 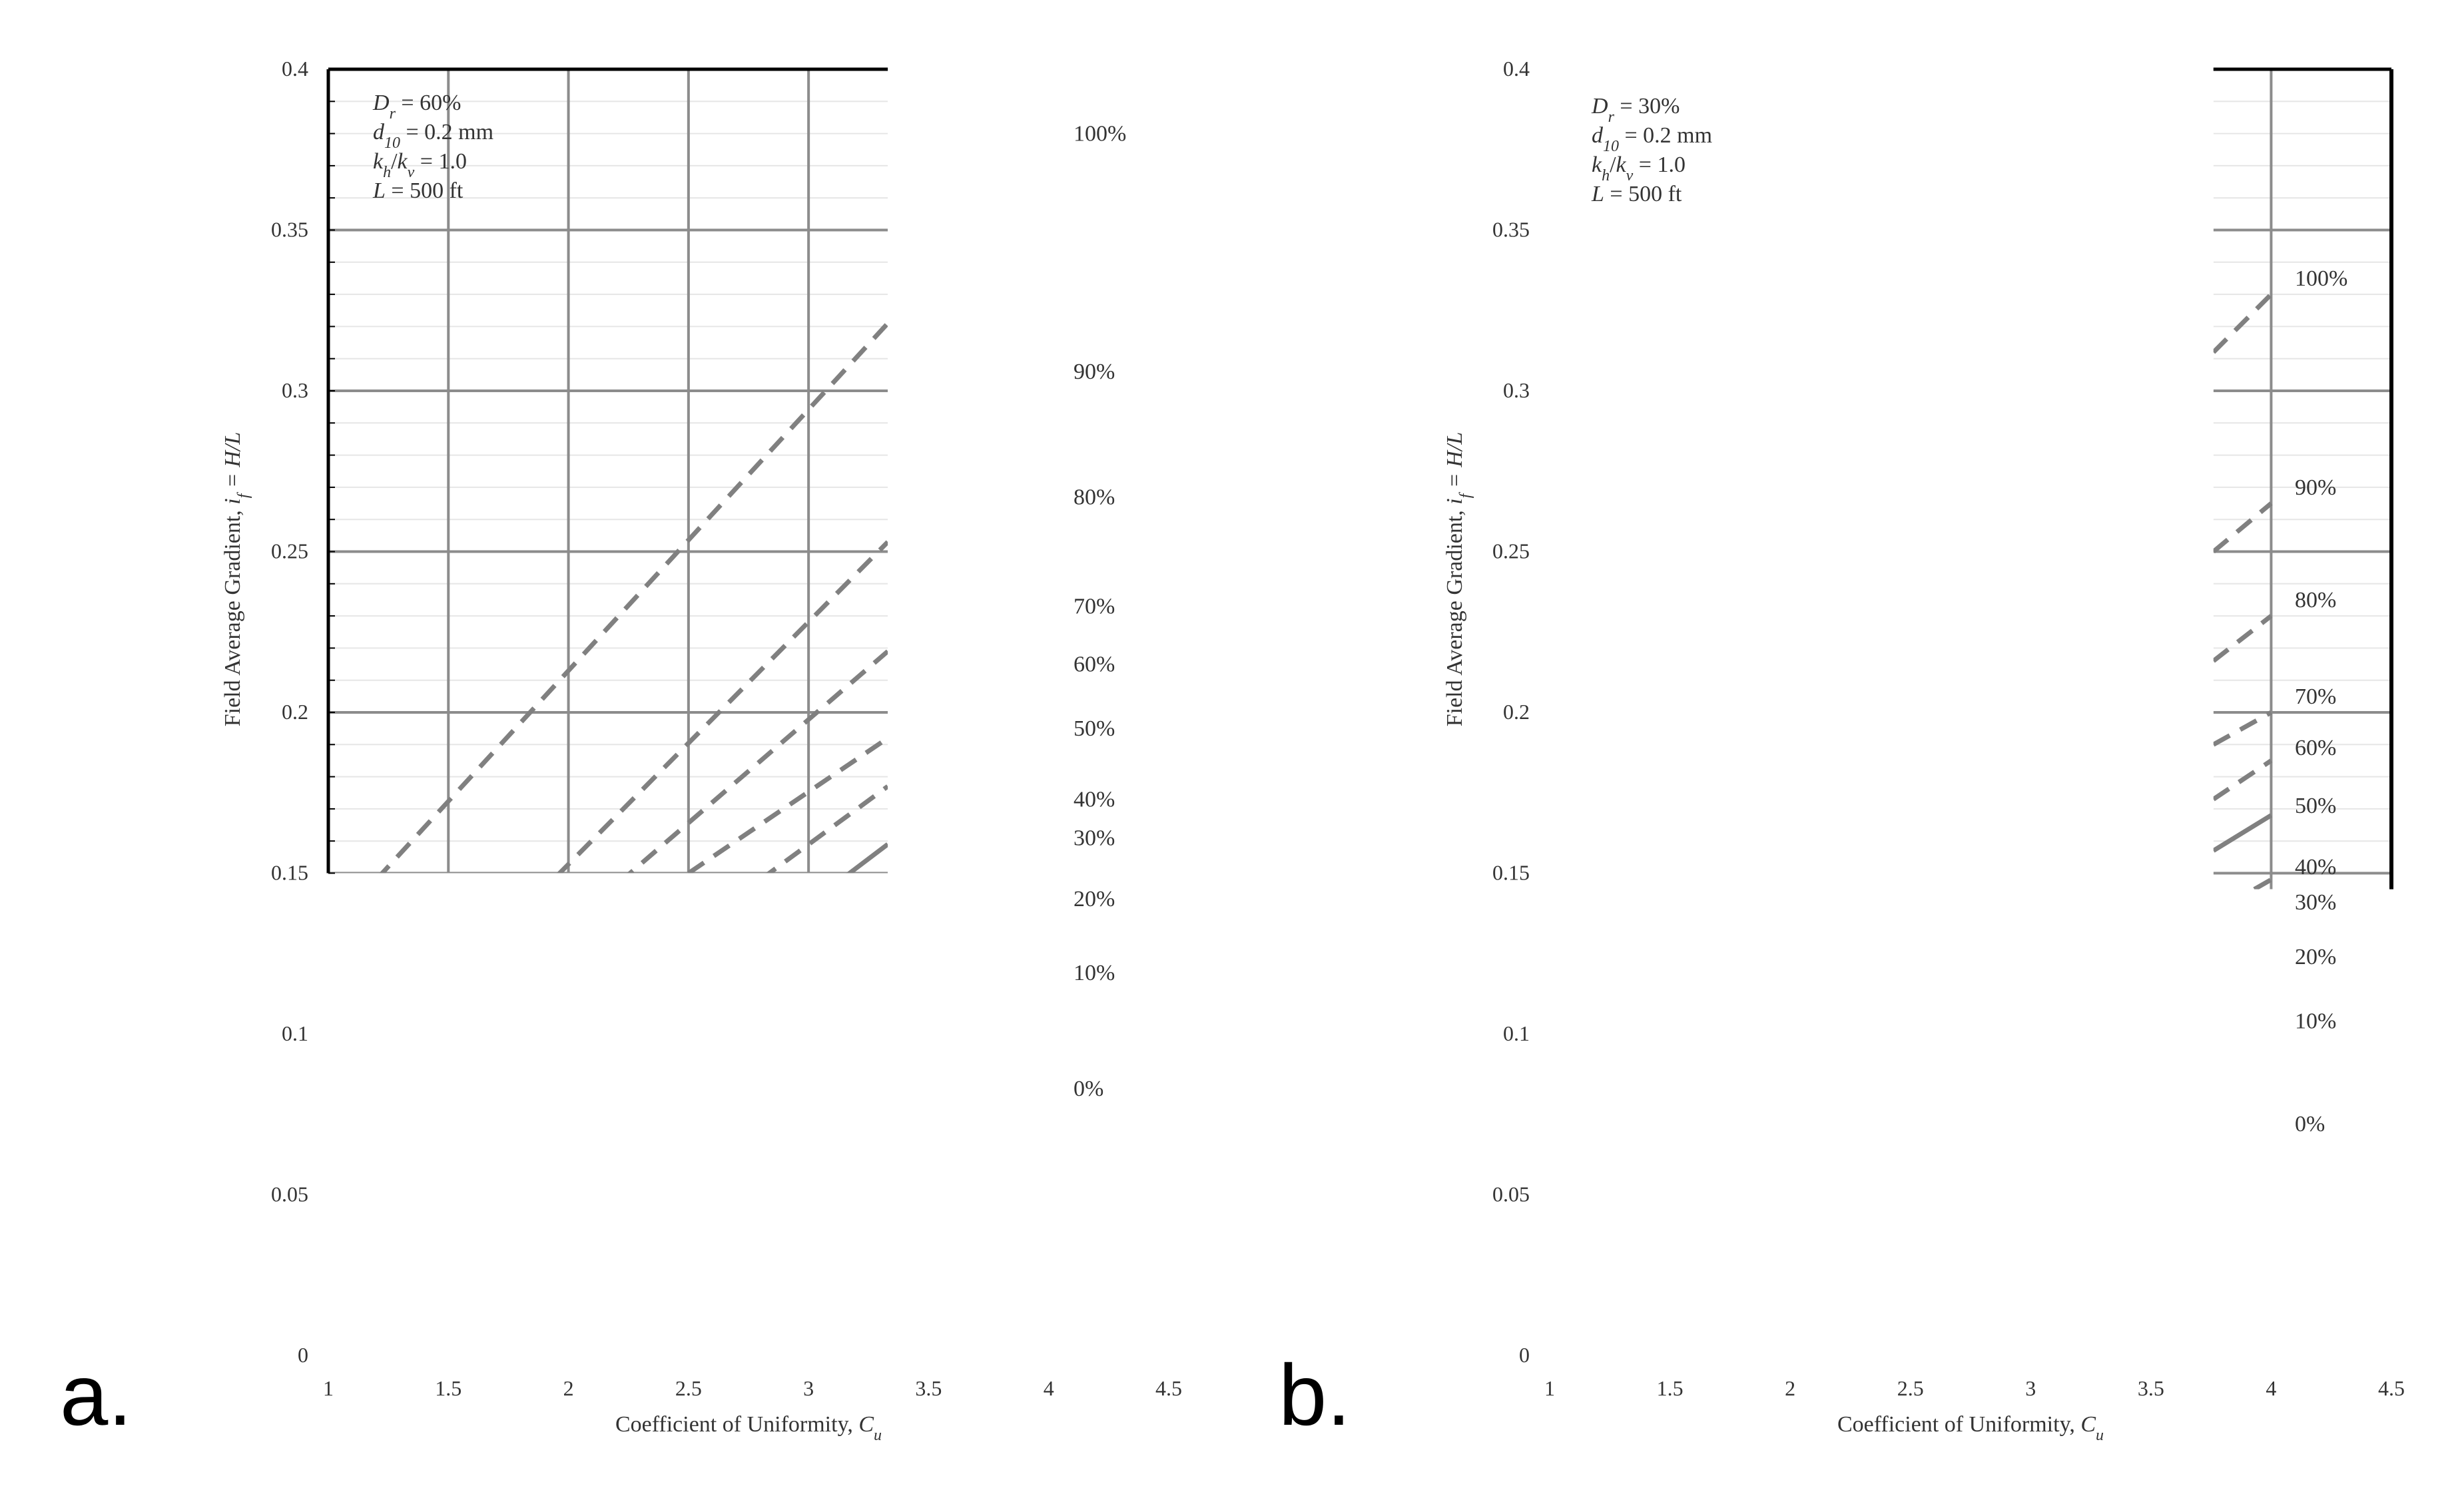 I want to click on series-line-80pct, so click(x=2243, y=638).